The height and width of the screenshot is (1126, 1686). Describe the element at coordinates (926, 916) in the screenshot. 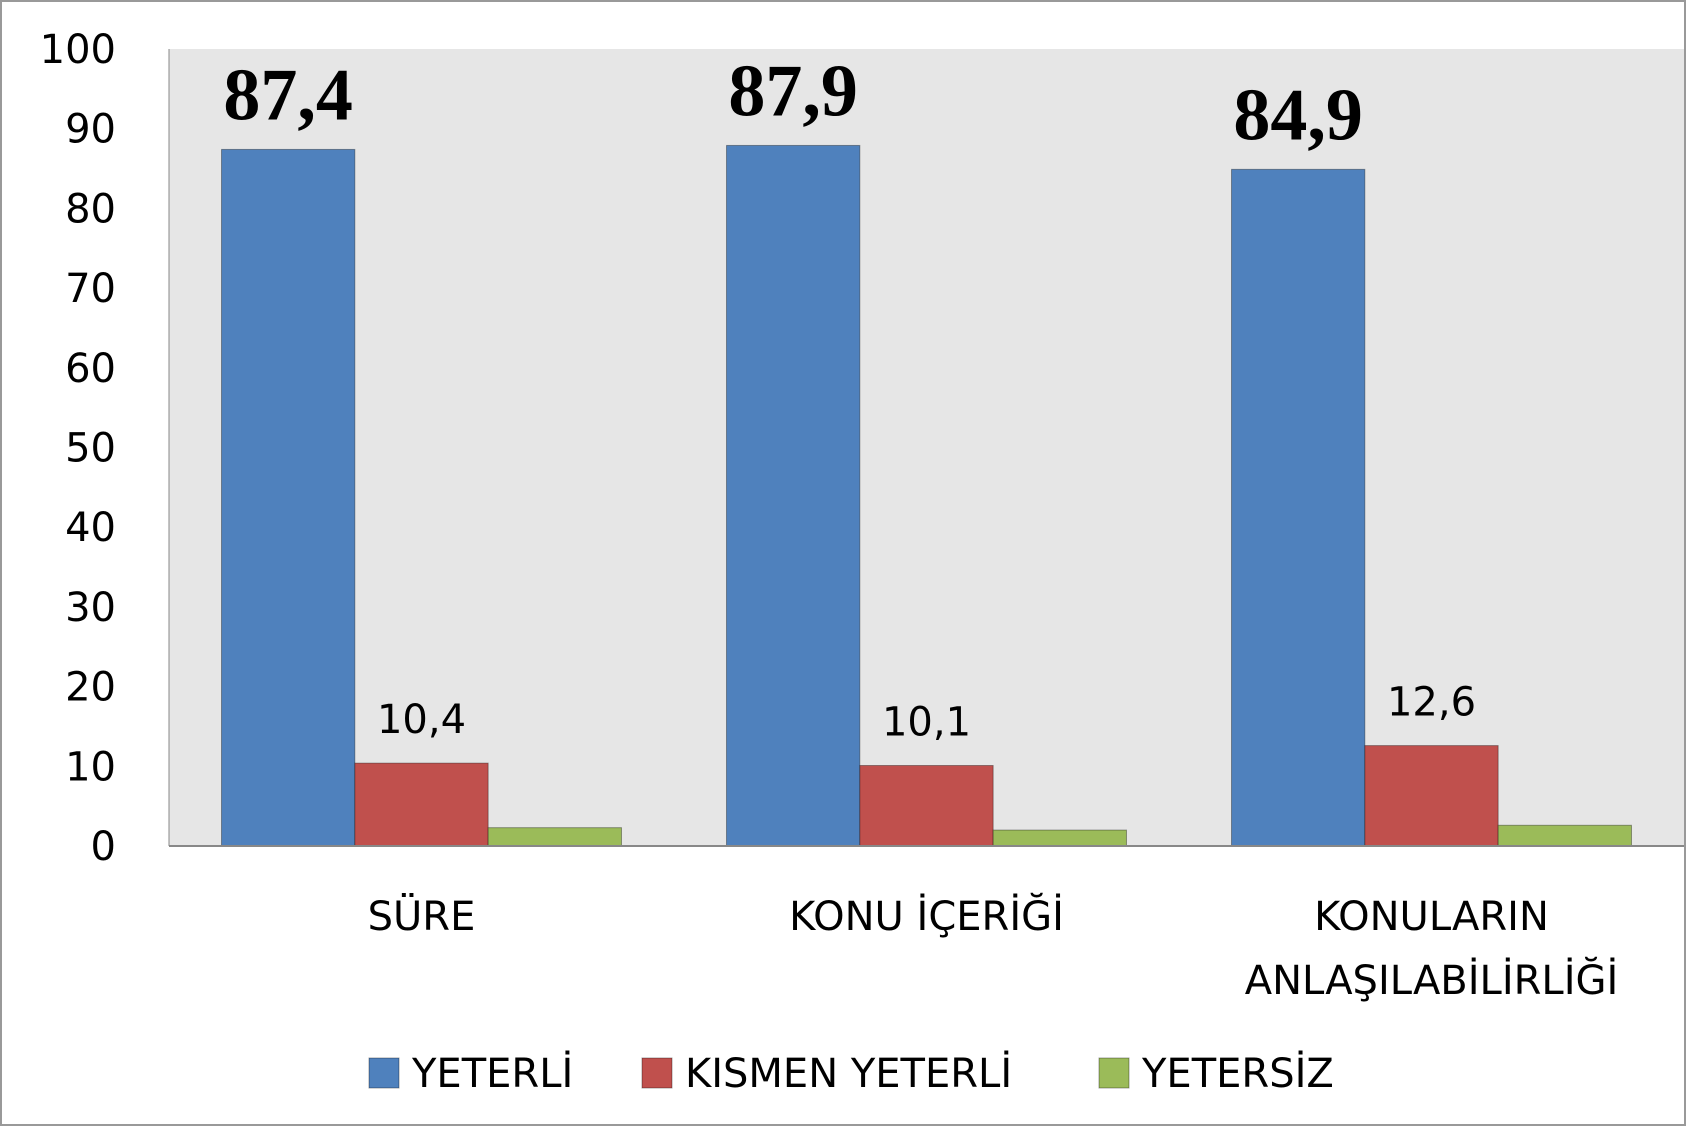

I see `x-tick-label: KONU İÇERİĞİ` at that location.